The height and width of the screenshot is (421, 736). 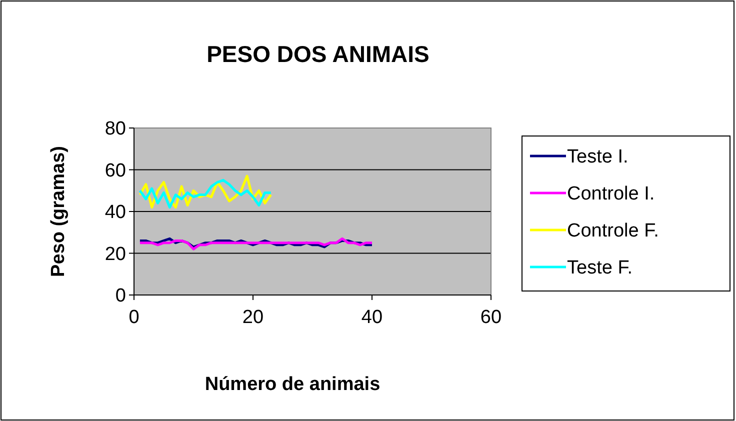 I want to click on x-tick-label: 40, so click(x=372, y=317).